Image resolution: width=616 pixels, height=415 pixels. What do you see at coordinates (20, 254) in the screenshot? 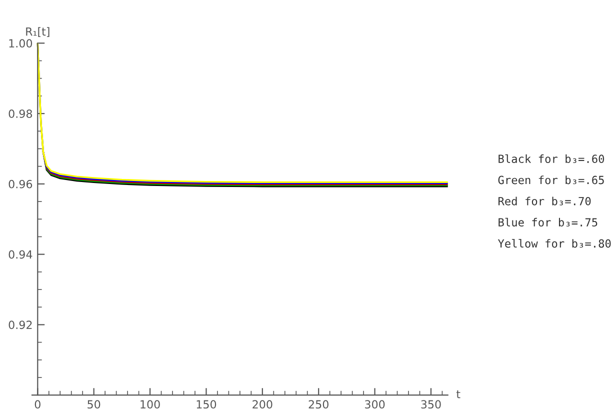
I see `y-tick-label: 0.94` at bounding box center [20, 254].